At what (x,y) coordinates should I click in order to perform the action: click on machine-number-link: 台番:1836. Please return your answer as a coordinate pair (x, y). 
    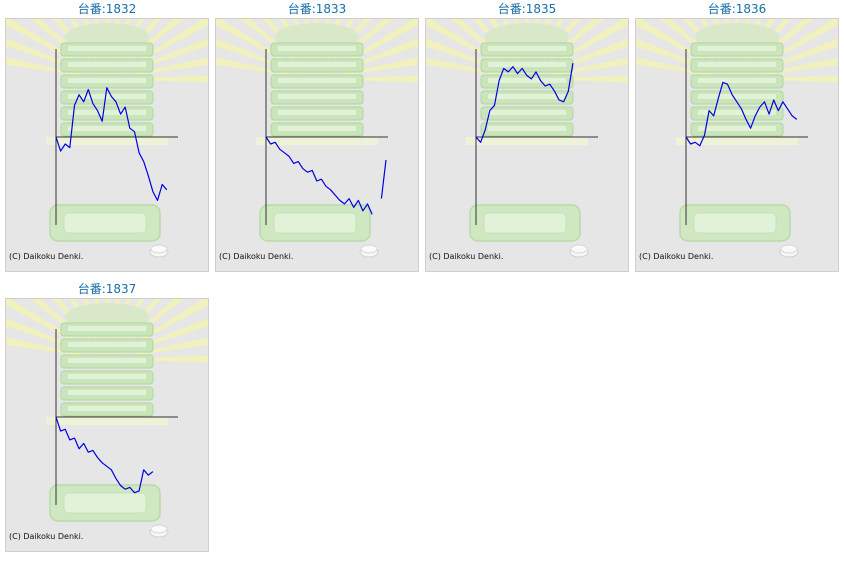
    Looking at the image, I should click on (737, 9).